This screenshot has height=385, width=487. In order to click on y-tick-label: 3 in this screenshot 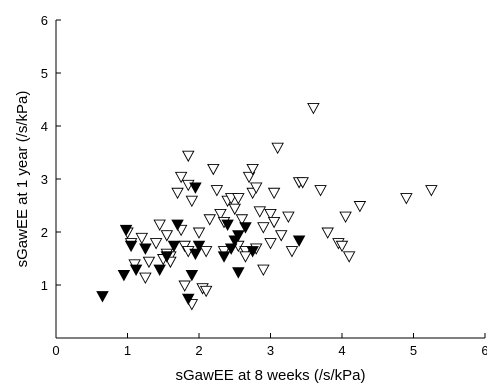, I will do `click(44, 179)`.